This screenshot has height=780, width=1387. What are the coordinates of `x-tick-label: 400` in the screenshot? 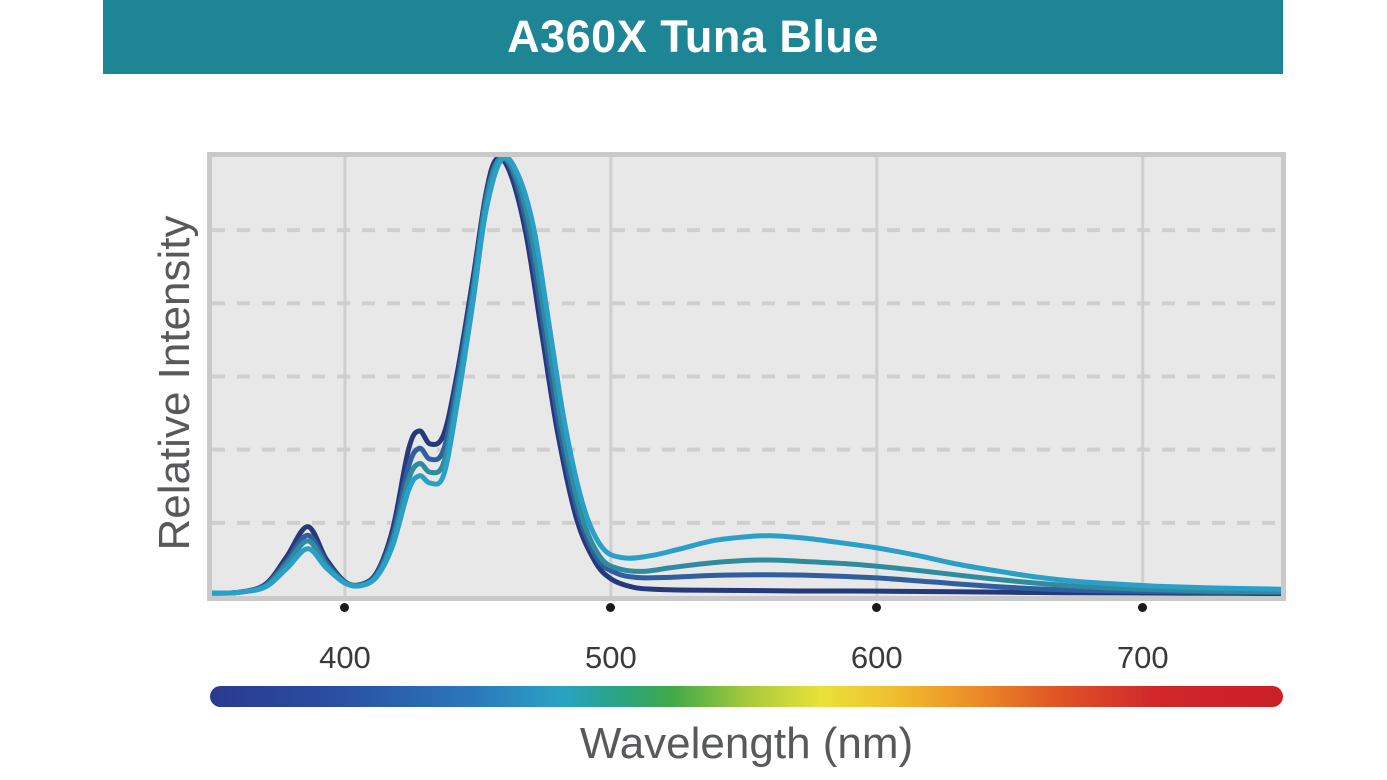 It's located at (345, 657).